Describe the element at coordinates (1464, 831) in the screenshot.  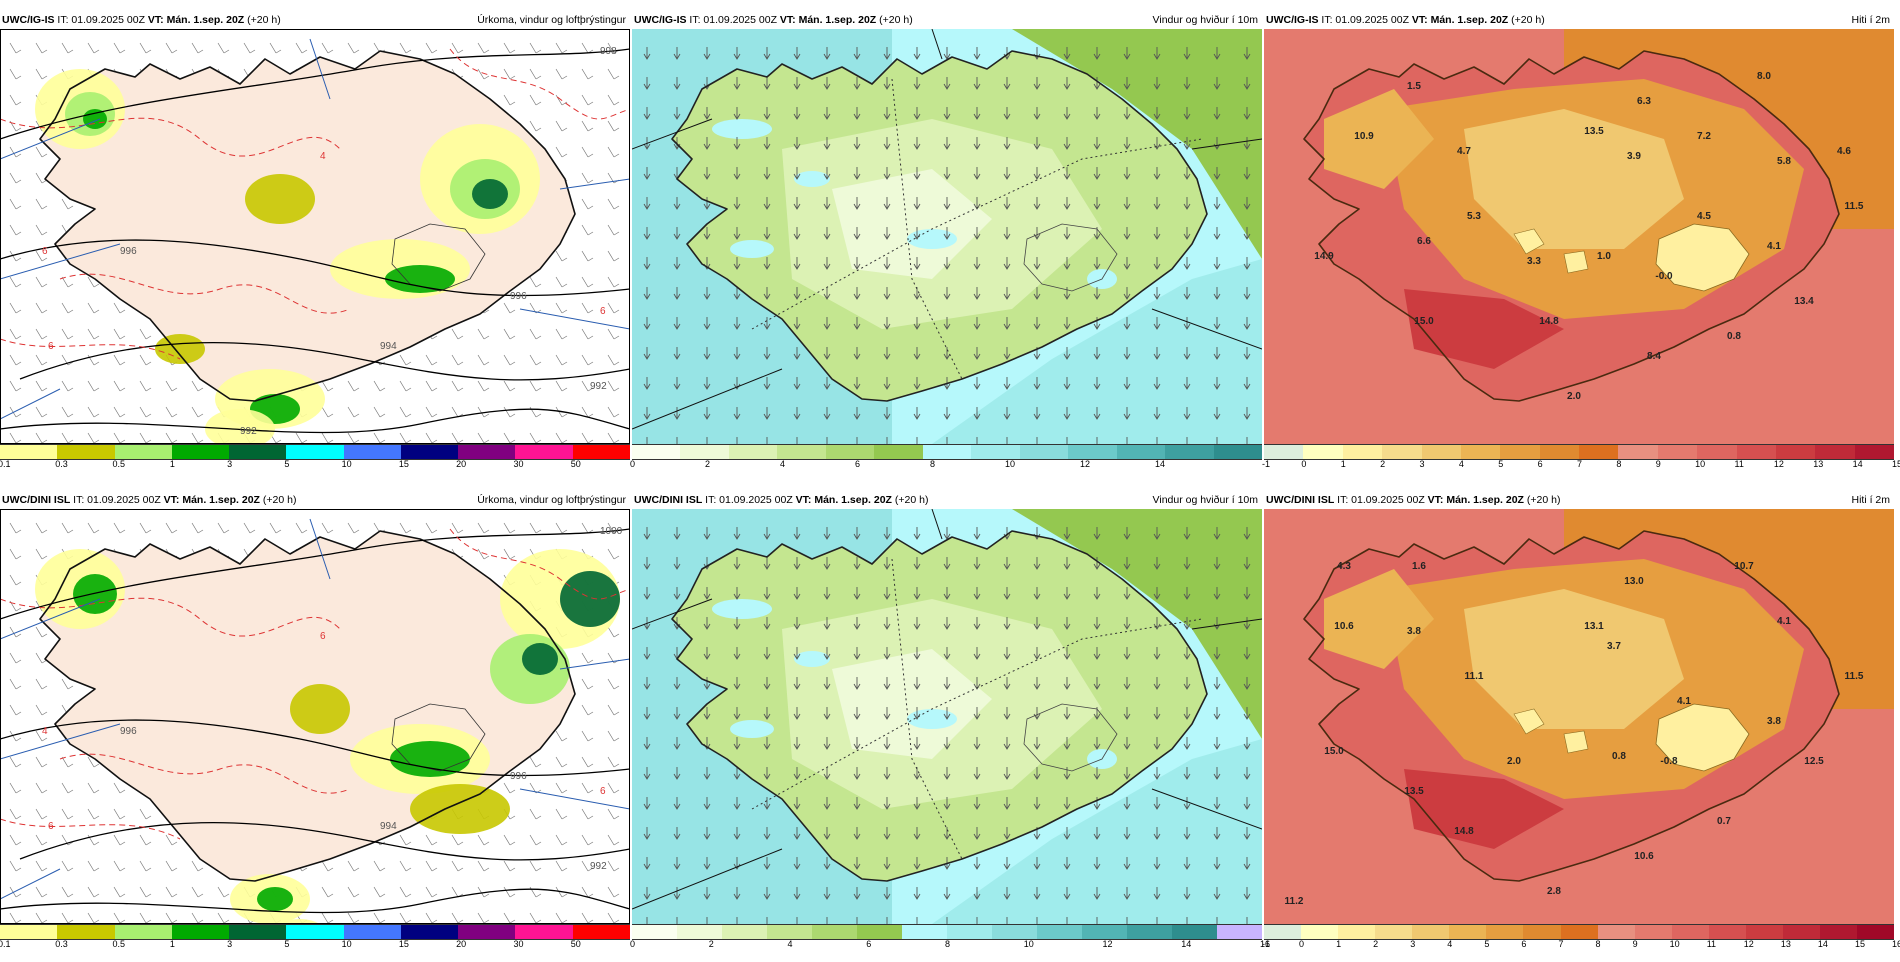
I see `temperature-value: 14.8` at that location.